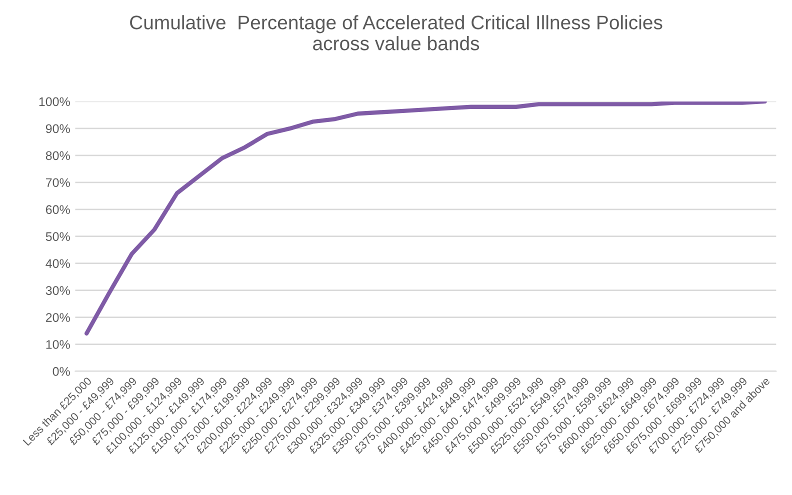  Describe the element at coordinates (58, 290) in the screenshot. I see `y-tick-label: 30%` at that location.